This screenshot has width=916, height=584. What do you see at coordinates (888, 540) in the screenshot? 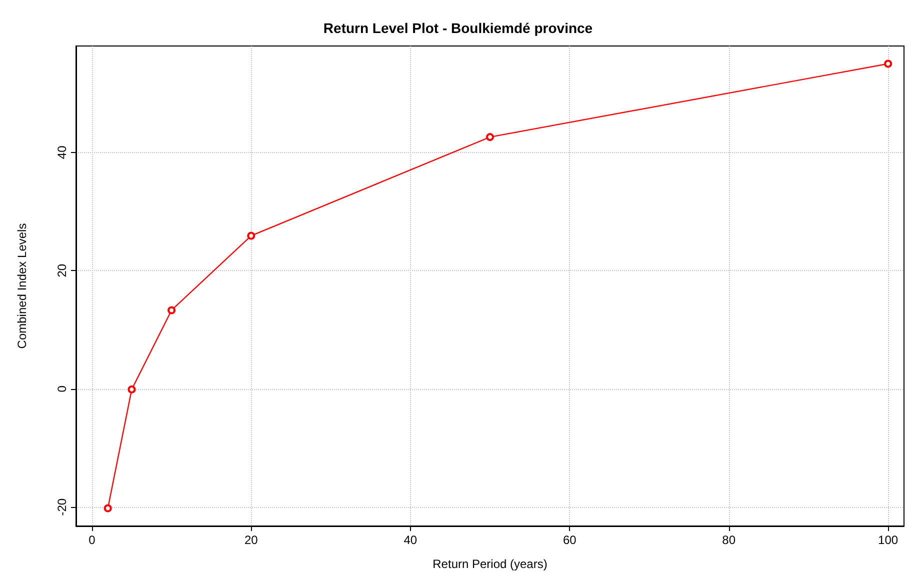
I see `x-tick-label: 100` at bounding box center [888, 540].